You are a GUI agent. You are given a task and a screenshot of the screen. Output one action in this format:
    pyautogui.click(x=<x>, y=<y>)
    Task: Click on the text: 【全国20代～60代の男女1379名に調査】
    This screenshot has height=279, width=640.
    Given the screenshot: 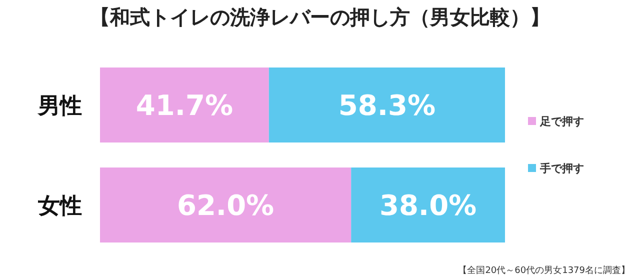 What is the action you would take?
    pyautogui.click(x=544, y=270)
    